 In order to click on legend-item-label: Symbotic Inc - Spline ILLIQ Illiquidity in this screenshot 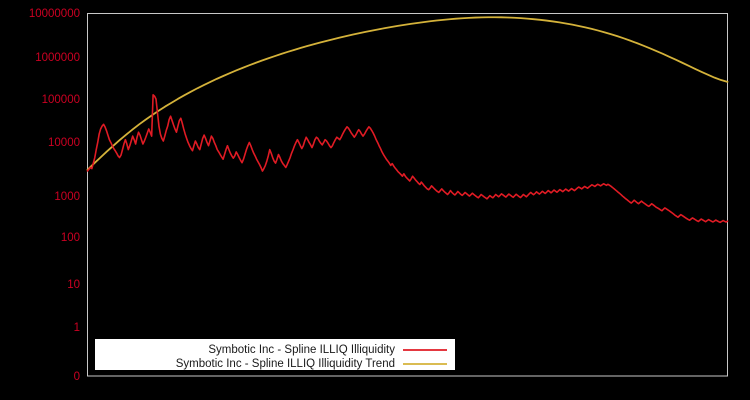, I will do `click(301, 350)`.